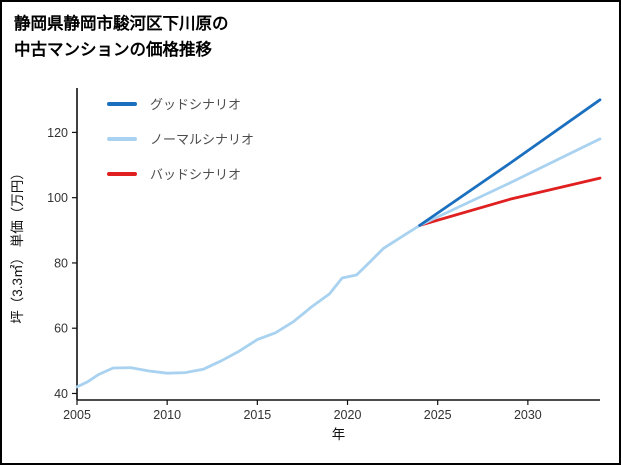 The height and width of the screenshot is (465, 621). What do you see at coordinates (77, 415) in the screenshot?
I see `x-tick-label: 2005` at bounding box center [77, 415].